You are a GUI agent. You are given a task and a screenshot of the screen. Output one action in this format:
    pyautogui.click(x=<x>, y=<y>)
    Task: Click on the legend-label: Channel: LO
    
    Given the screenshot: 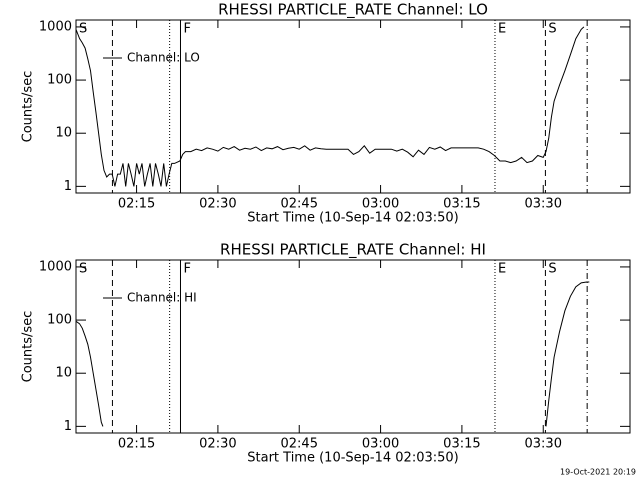 What is the action you would take?
    pyautogui.click(x=163, y=58)
    